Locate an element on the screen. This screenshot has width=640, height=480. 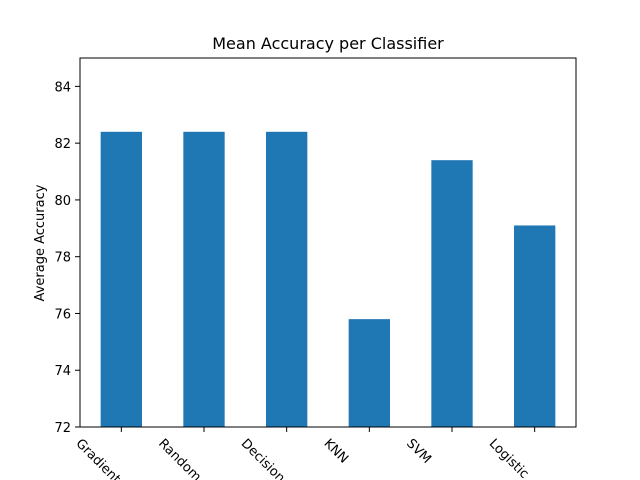
x-tick-label: Random is located at coordinates (179, 458).